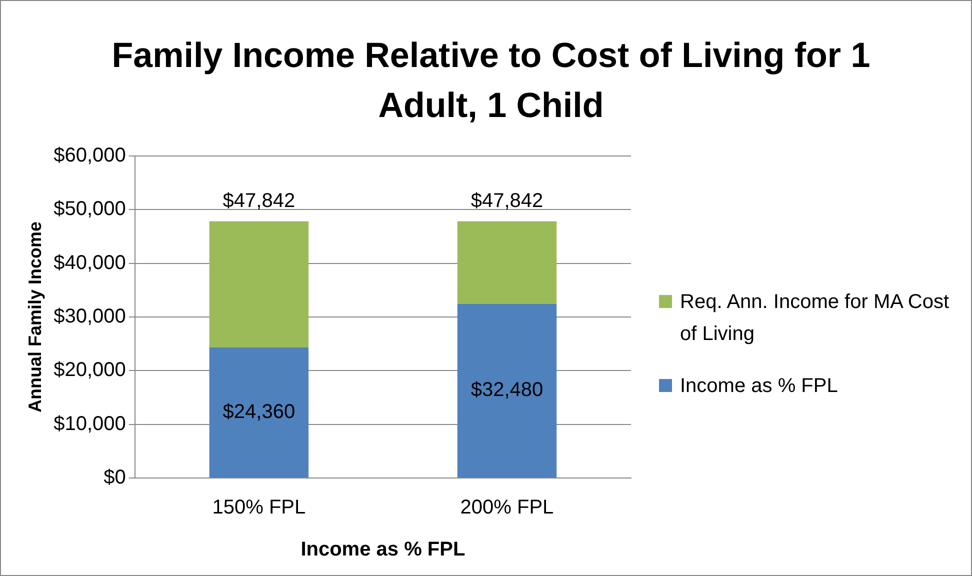 The height and width of the screenshot is (576, 972). What do you see at coordinates (34, 317) in the screenshot?
I see `y-axis-title: Annual Family Income` at bounding box center [34, 317].